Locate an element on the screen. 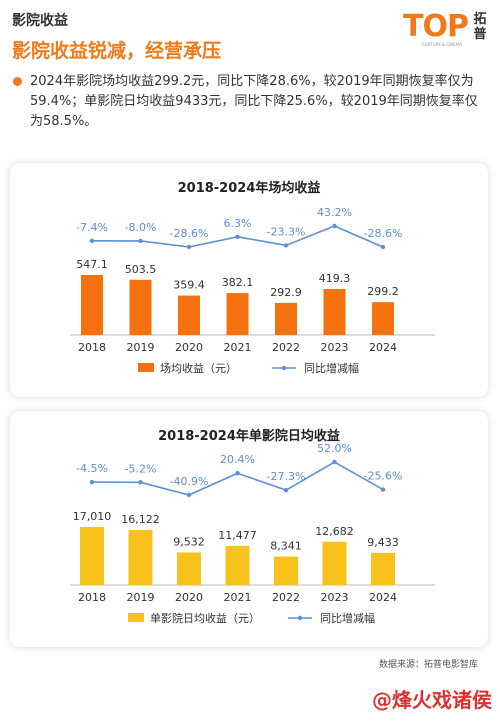 The image size is (500, 722). brand-logo-mark: TOP is located at coordinates (436, 26).